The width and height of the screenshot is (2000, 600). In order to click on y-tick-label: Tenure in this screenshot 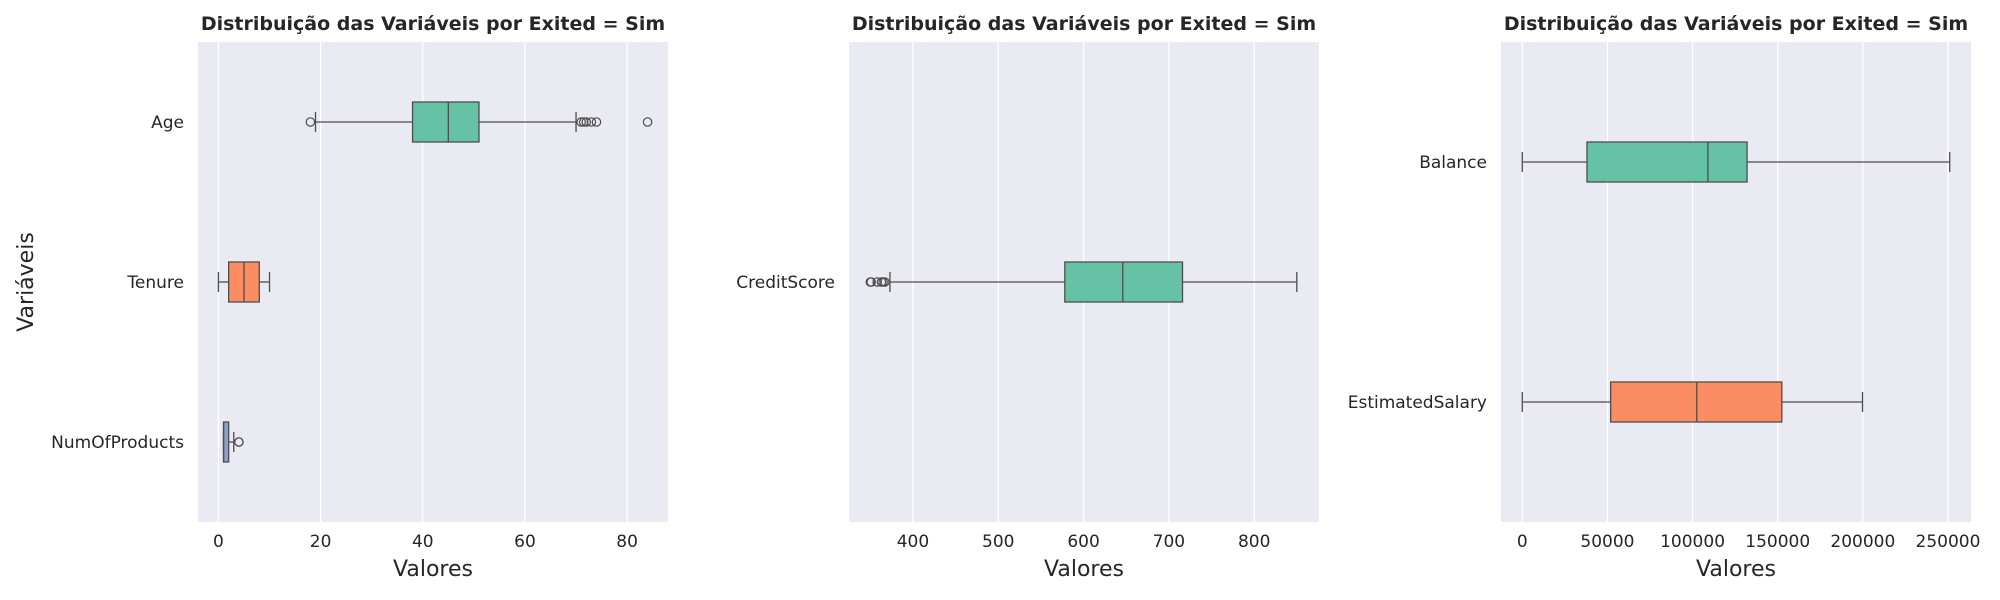, I will do `click(155, 283)`.